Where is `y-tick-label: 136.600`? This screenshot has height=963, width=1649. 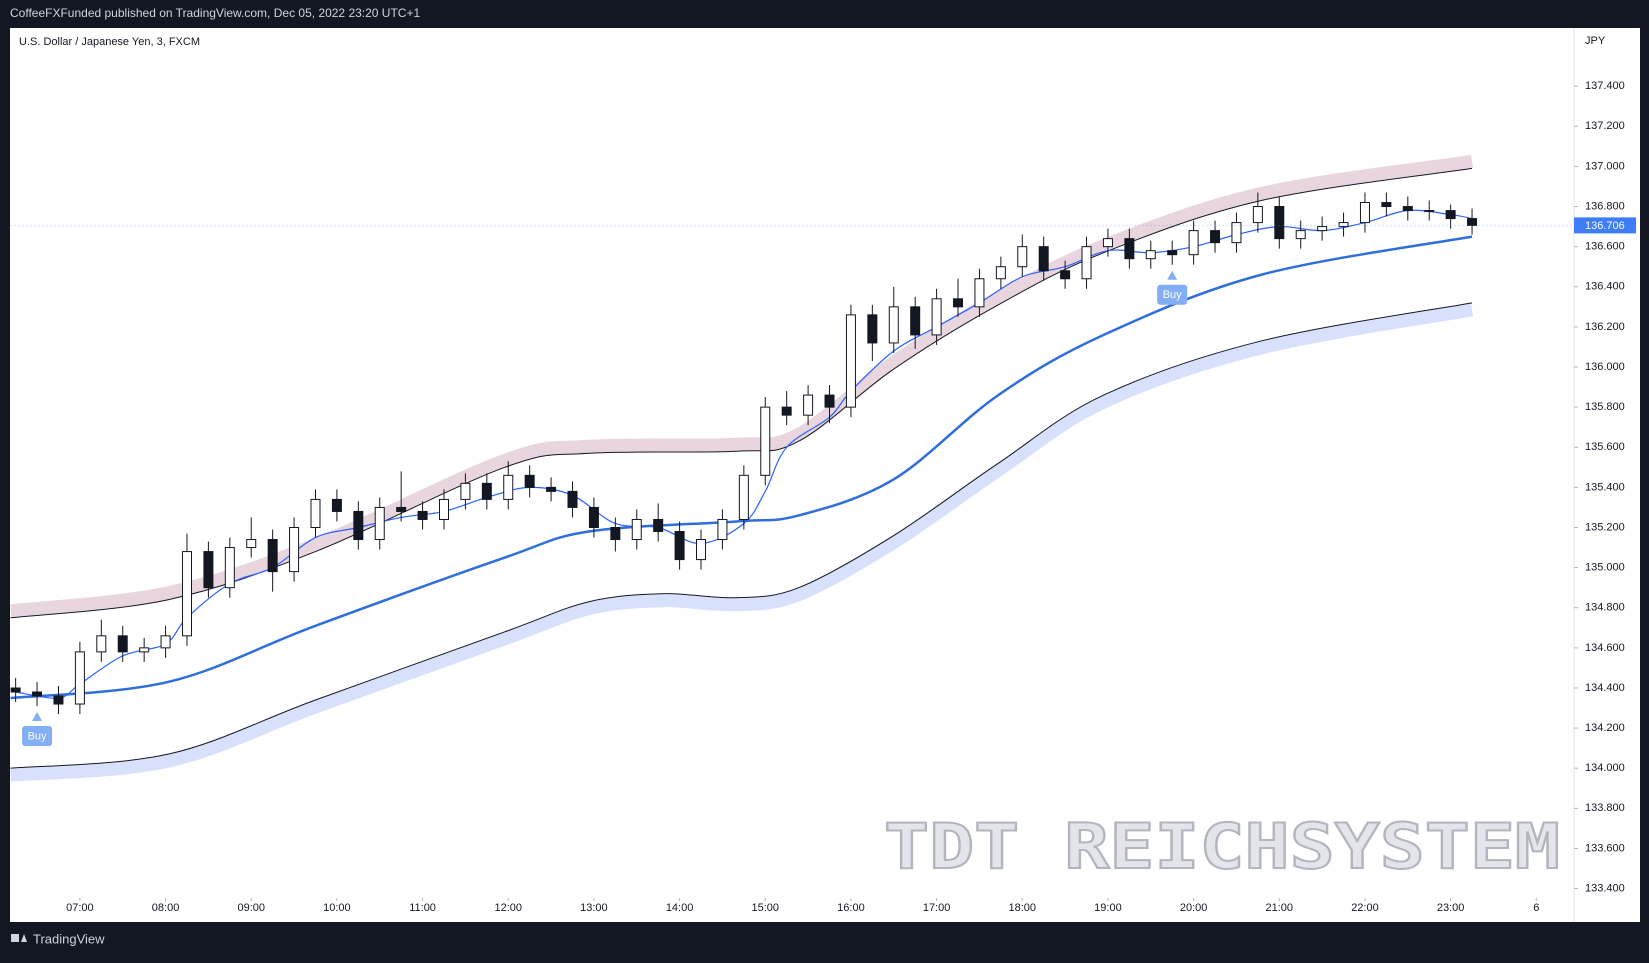
y-tick-label: 136.600 is located at coordinates (1605, 247).